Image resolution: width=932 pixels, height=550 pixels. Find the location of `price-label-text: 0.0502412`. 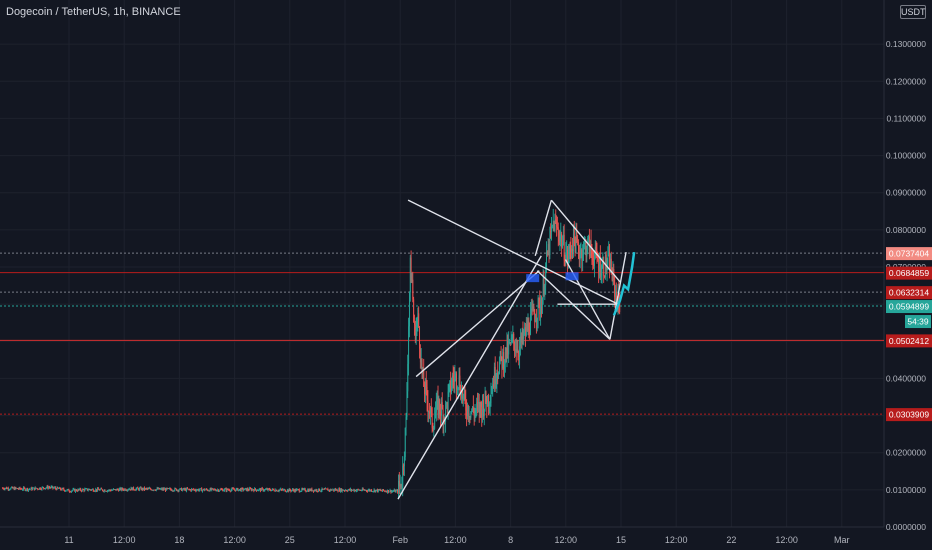

price-label-text: 0.0502412 is located at coordinates (909, 341).